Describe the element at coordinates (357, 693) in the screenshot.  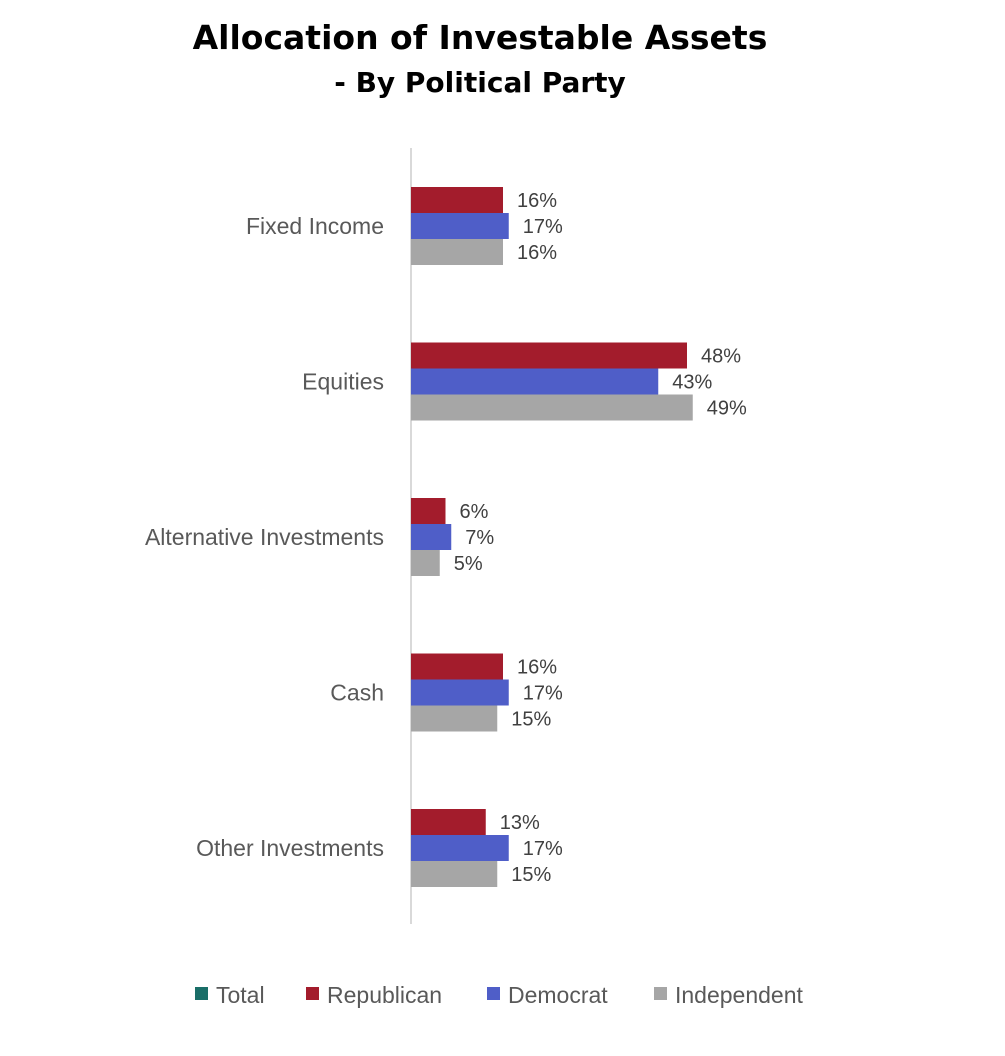
I see `category-label: Cash` at that location.